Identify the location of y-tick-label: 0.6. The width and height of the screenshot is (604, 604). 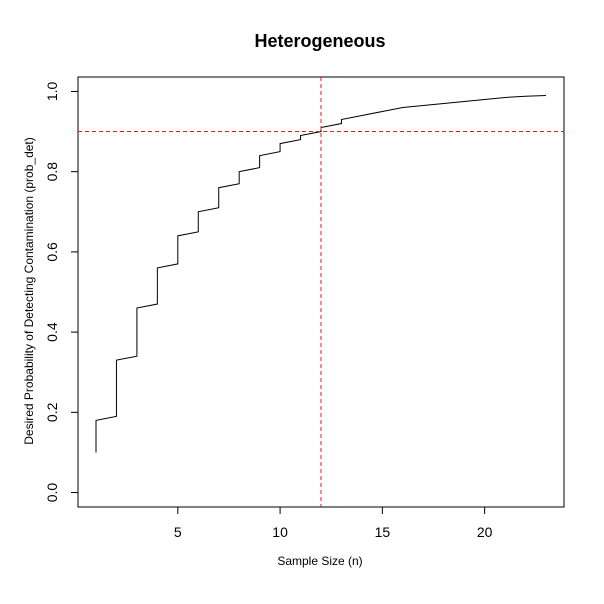
(52, 252).